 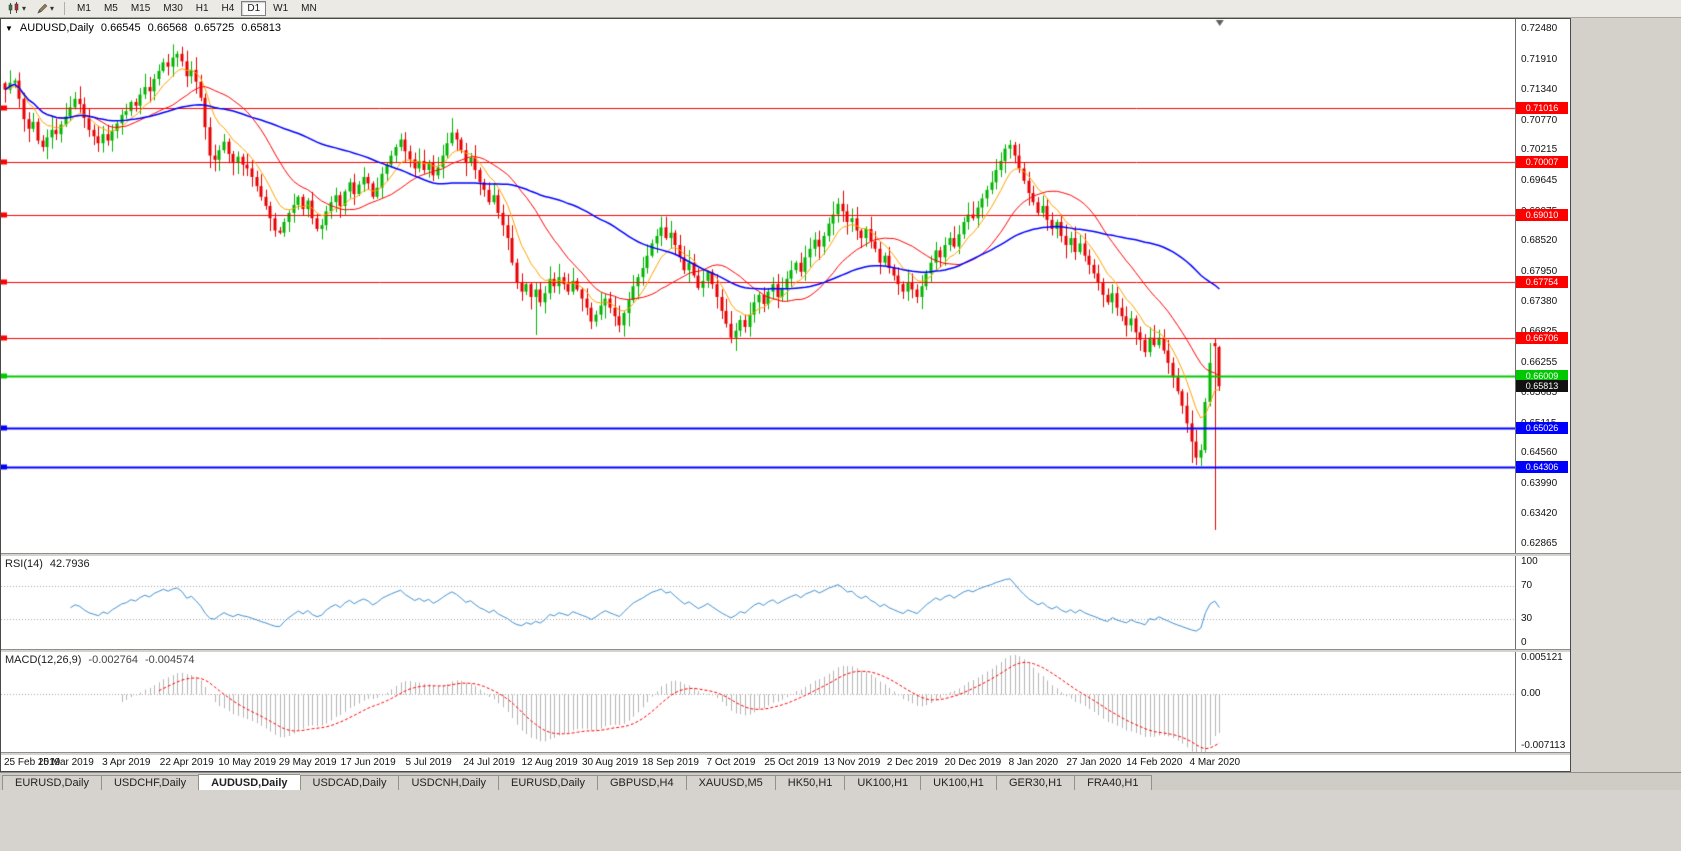 What do you see at coordinates (791, 762) in the screenshot?
I see `date-label: 25 Oct 2019` at bounding box center [791, 762].